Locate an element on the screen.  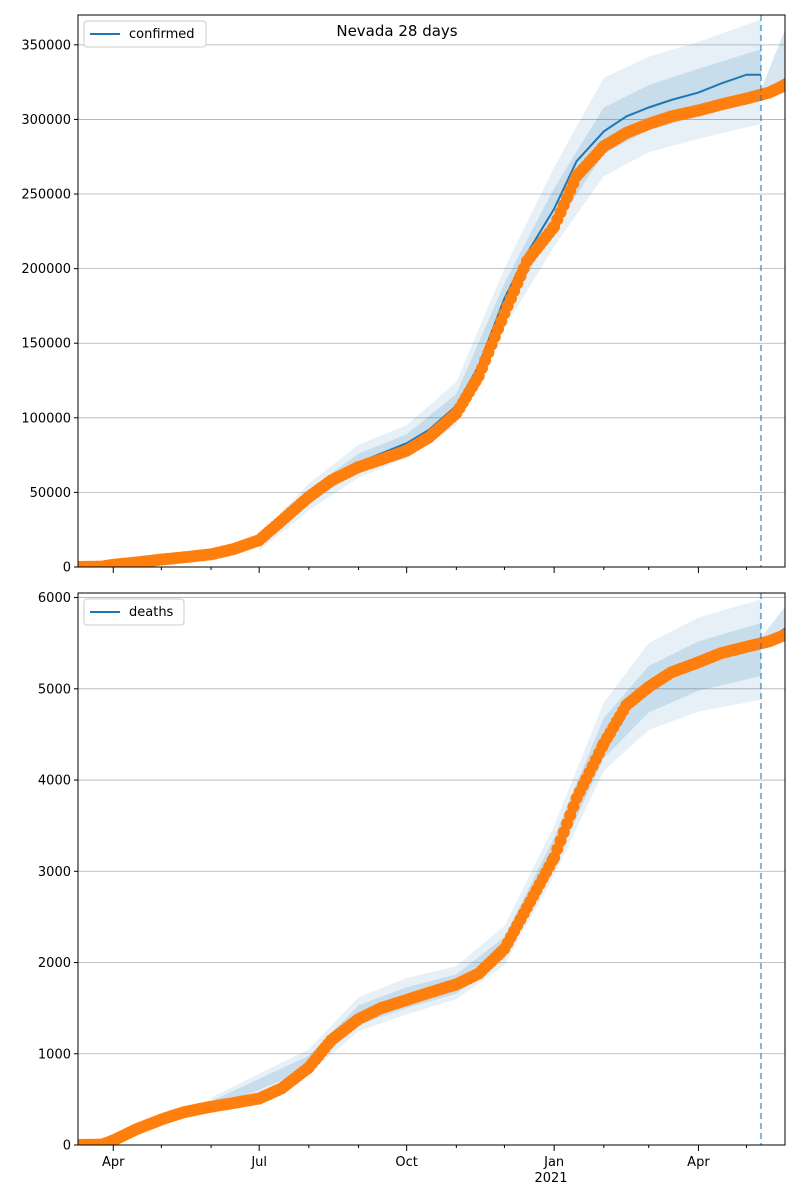
y-tick-label: 5000 is located at coordinates (54, 689).